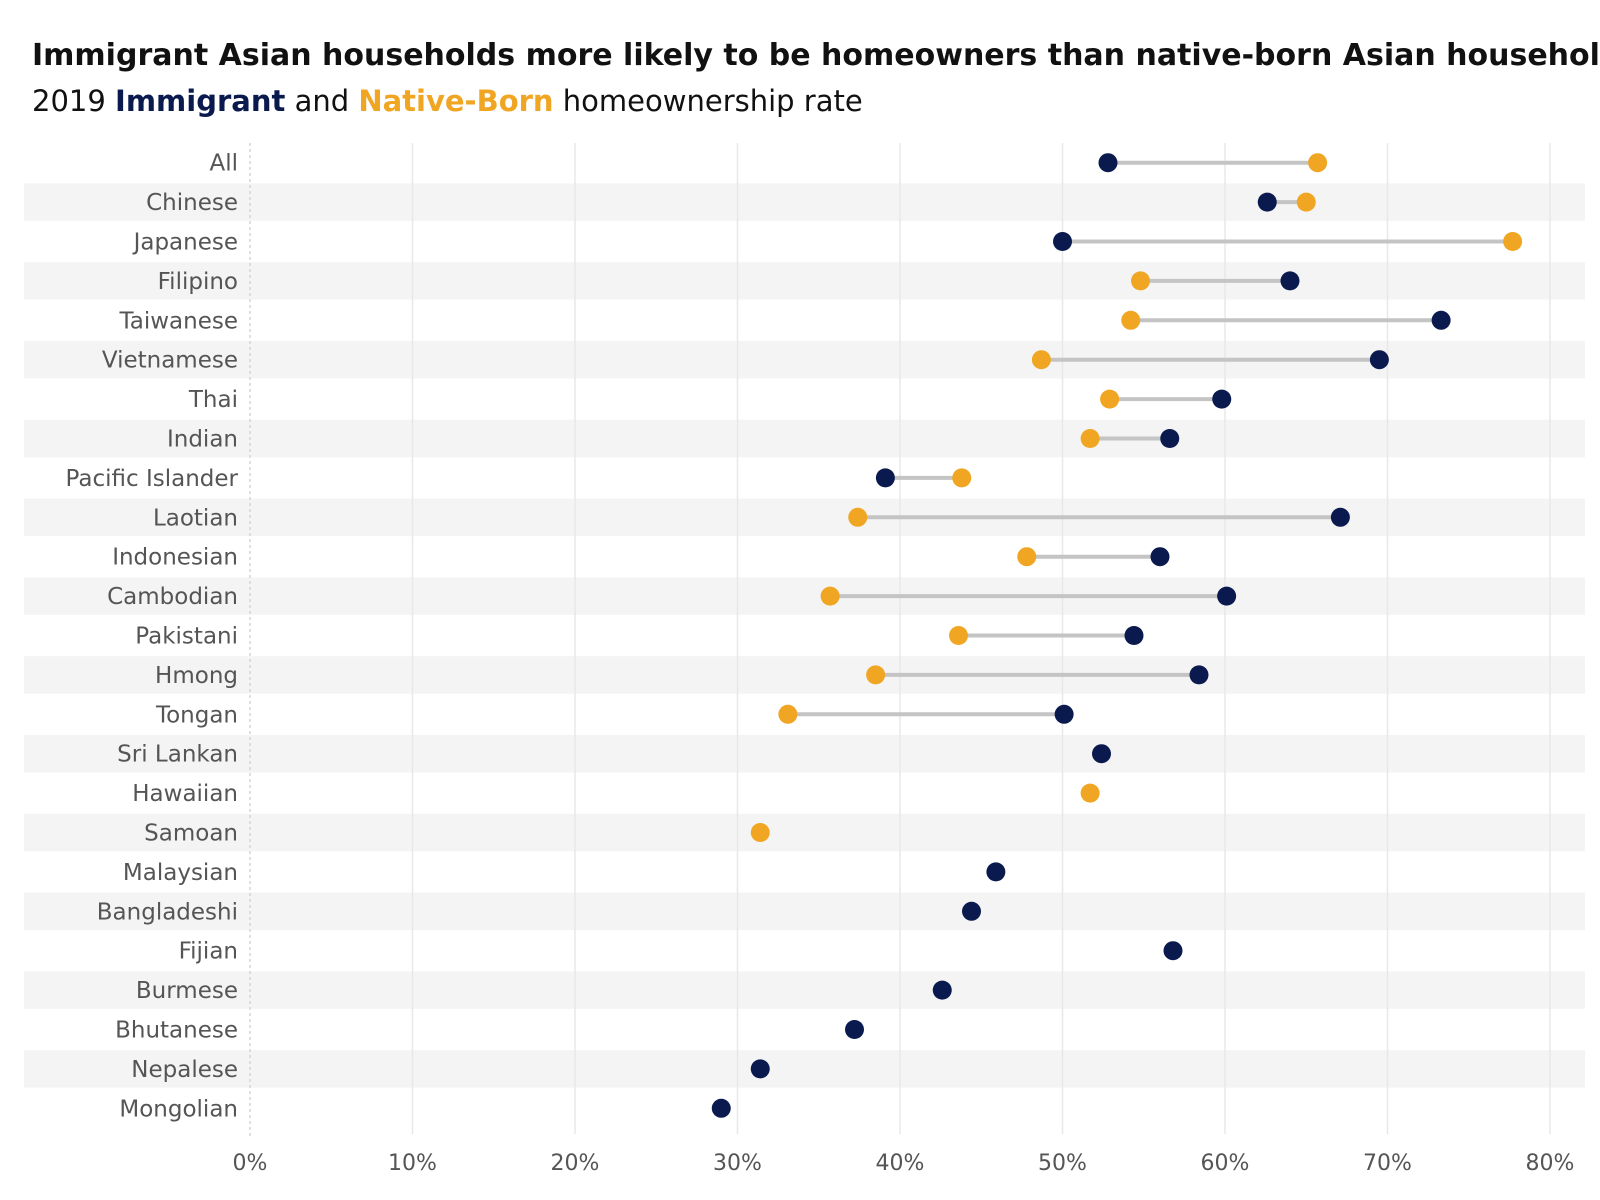 The height and width of the screenshot is (1200, 1600). Describe the element at coordinates (412, 1163) in the screenshot. I see `x-tick-label: 10%` at that location.